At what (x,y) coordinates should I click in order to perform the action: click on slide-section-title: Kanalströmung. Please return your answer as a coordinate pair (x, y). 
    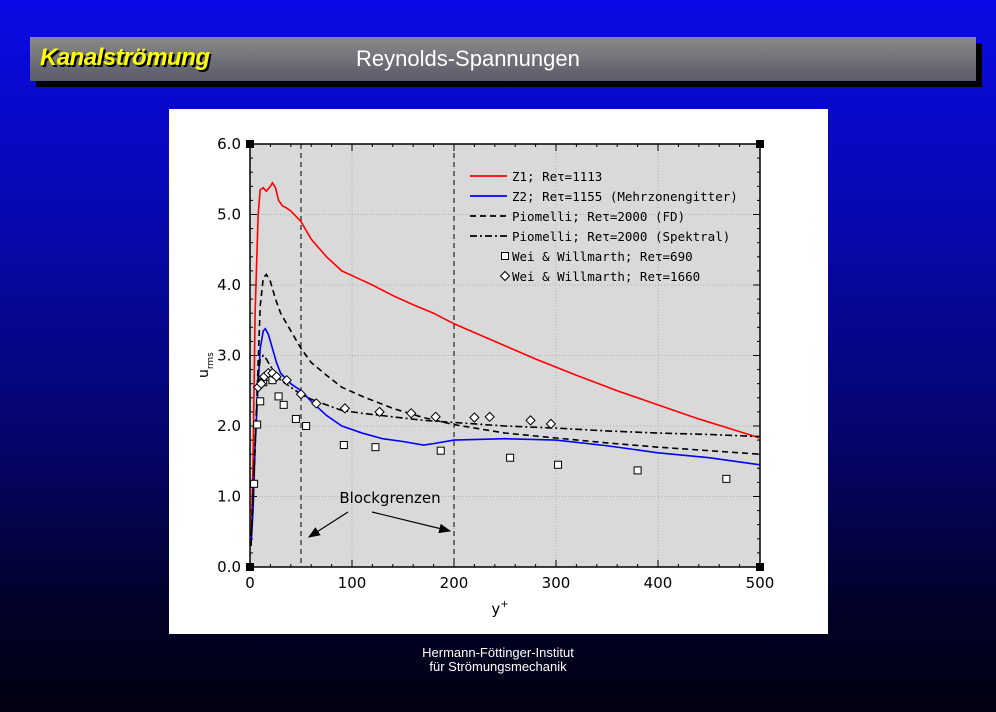
    Looking at the image, I should click on (125, 57).